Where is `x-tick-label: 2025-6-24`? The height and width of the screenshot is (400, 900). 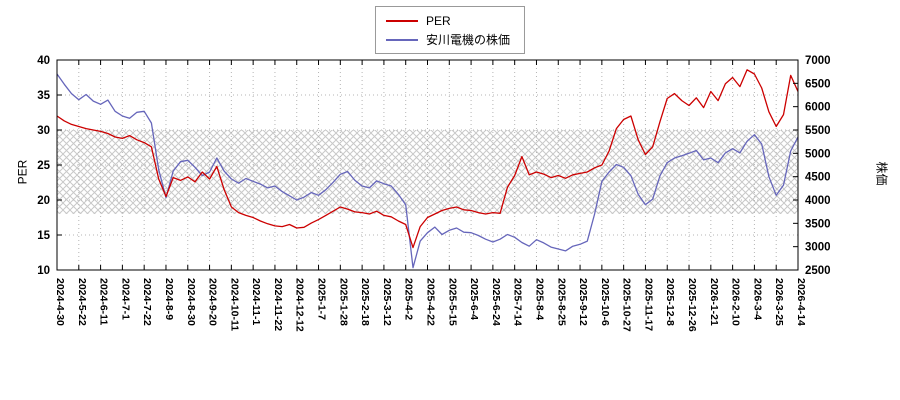
x-tick-label: 2025-6-24 is located at coordinates (496, 302).